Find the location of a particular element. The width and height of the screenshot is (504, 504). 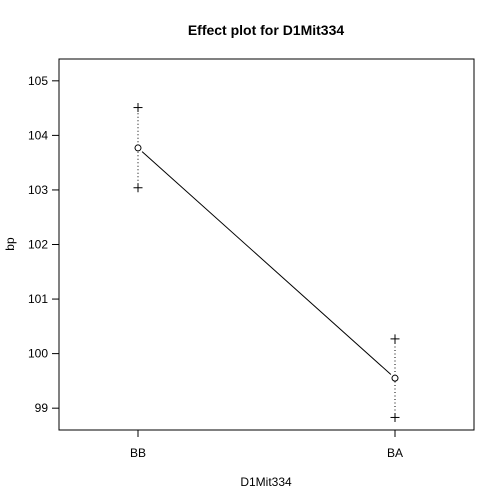

x-tick-label: BA is located at coordinates (395, 453).